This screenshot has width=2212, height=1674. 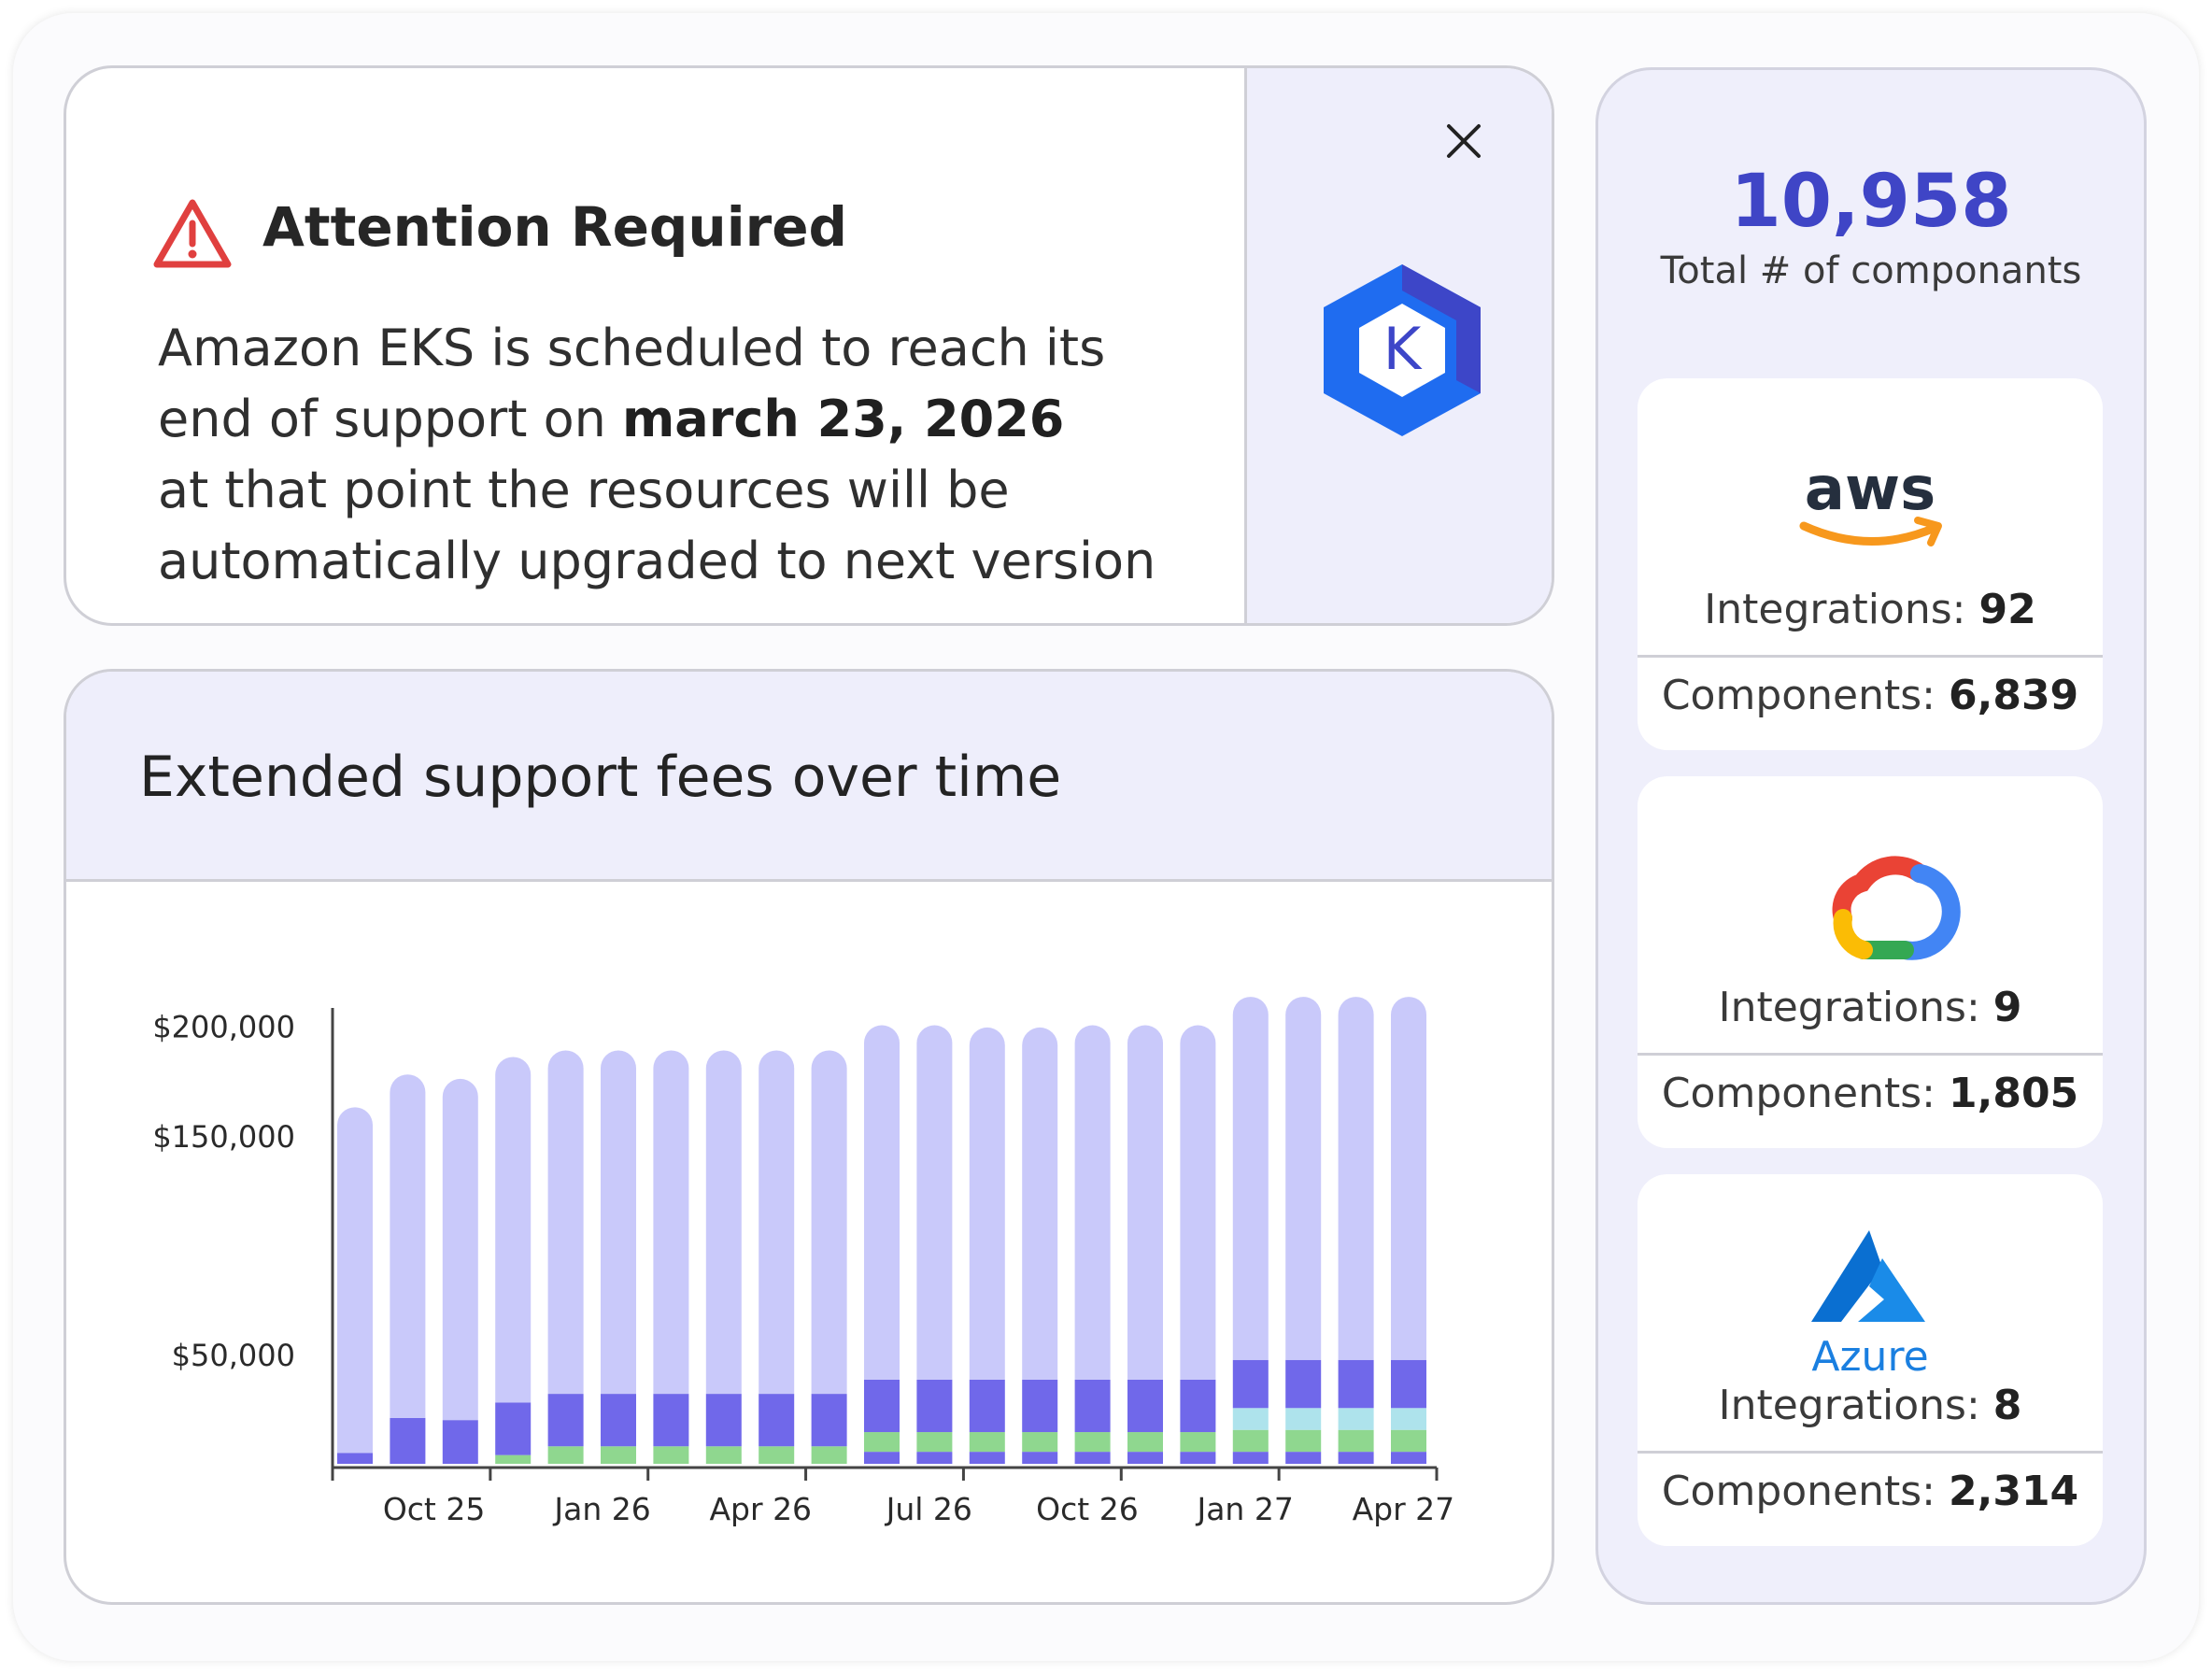 What do you see at coordinates (2014, 1491) in the screenshot?
I see `components-count: 2,314` at bounding box center [2014, 1491].